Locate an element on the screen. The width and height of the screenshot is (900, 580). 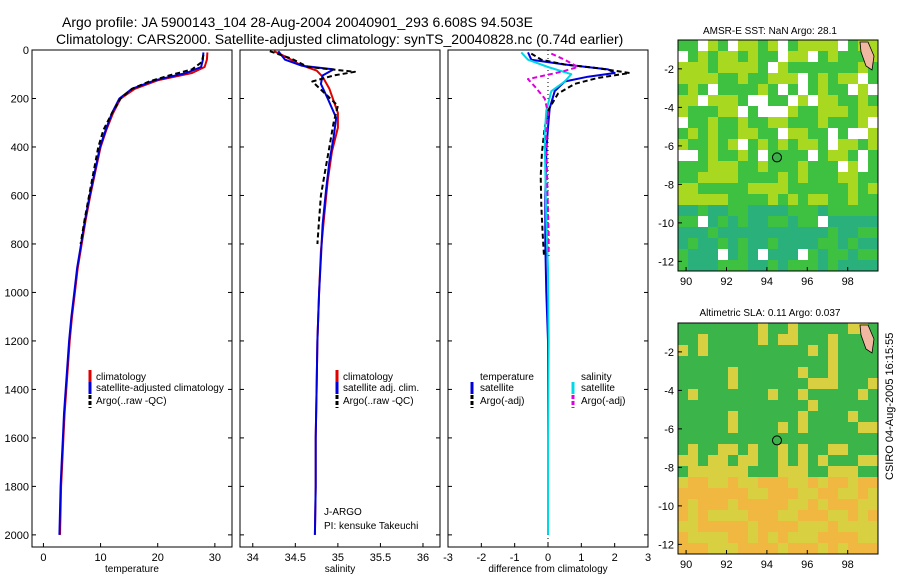
sst-map-xtick-label: 90 is located at coordinates (686, 282).